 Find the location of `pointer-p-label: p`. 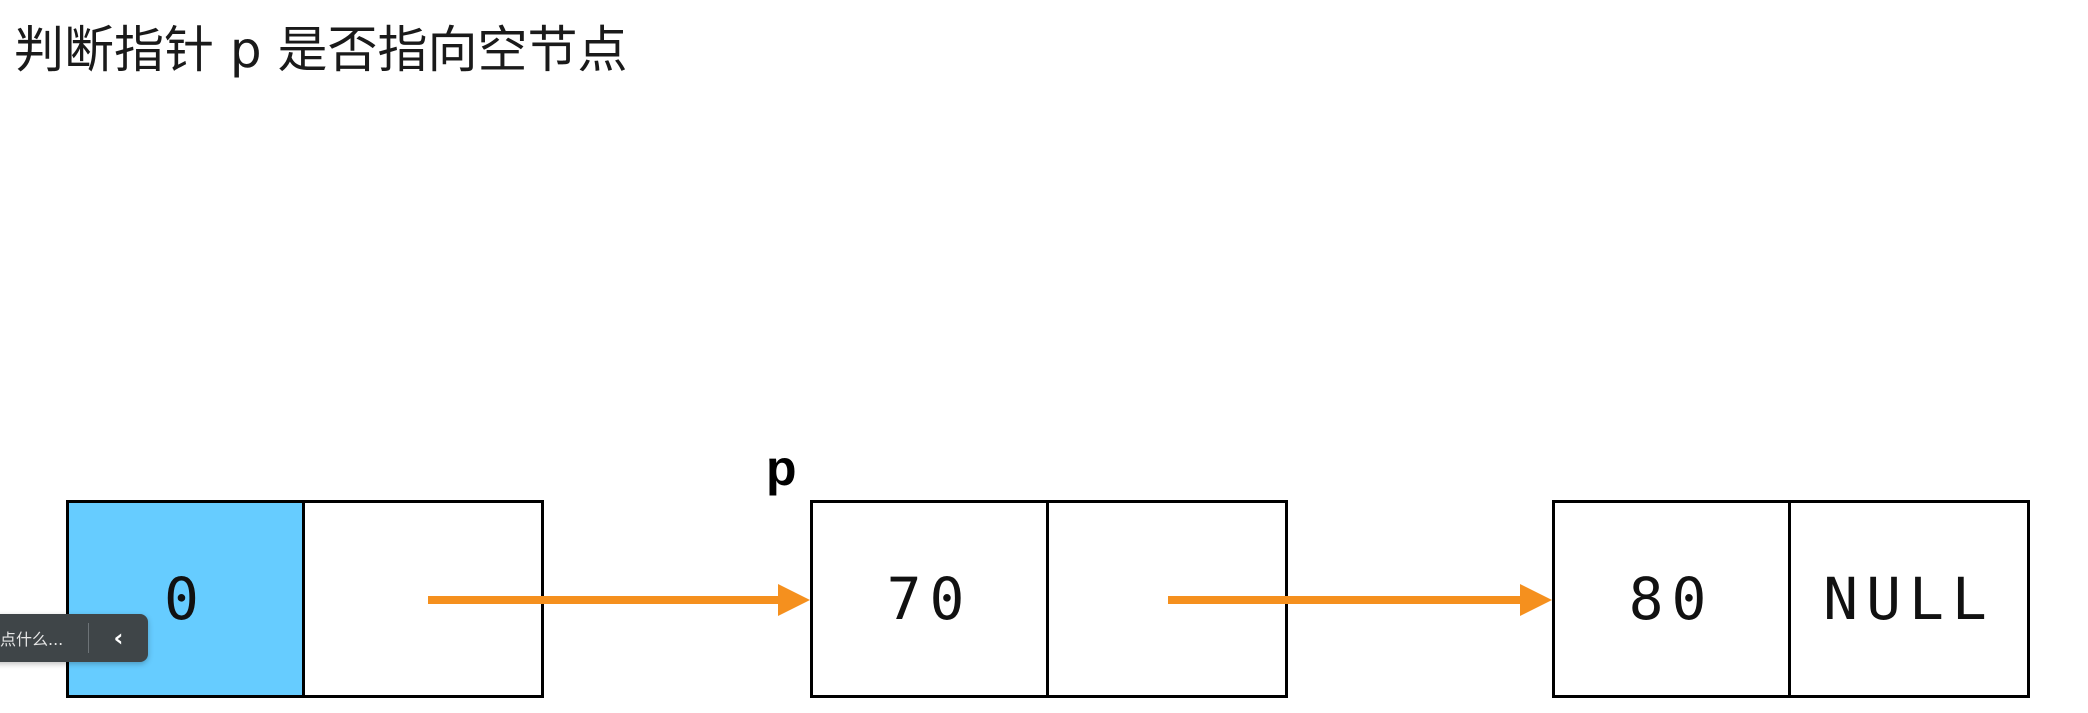

pointer-p-label: p is located at coordinates (781, 468).